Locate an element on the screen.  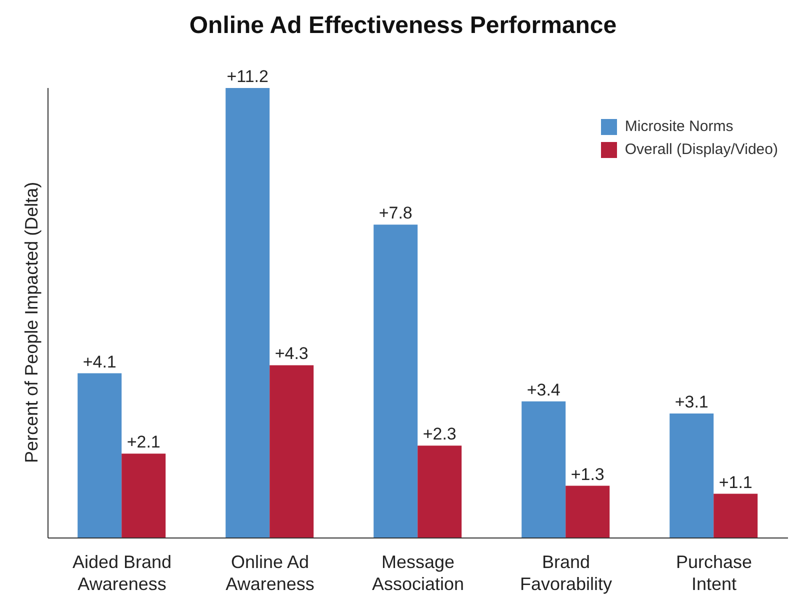
data-label: +1.3 is located at coordinates (587, 474).